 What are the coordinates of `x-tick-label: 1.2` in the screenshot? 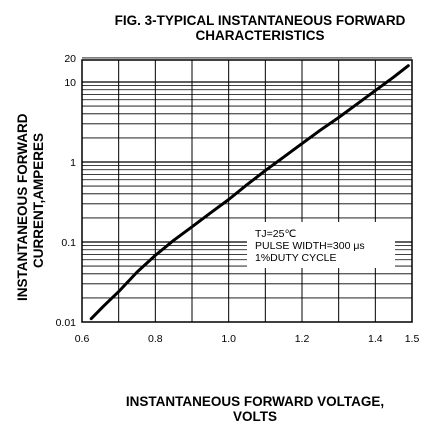 It's located at (302, 339).